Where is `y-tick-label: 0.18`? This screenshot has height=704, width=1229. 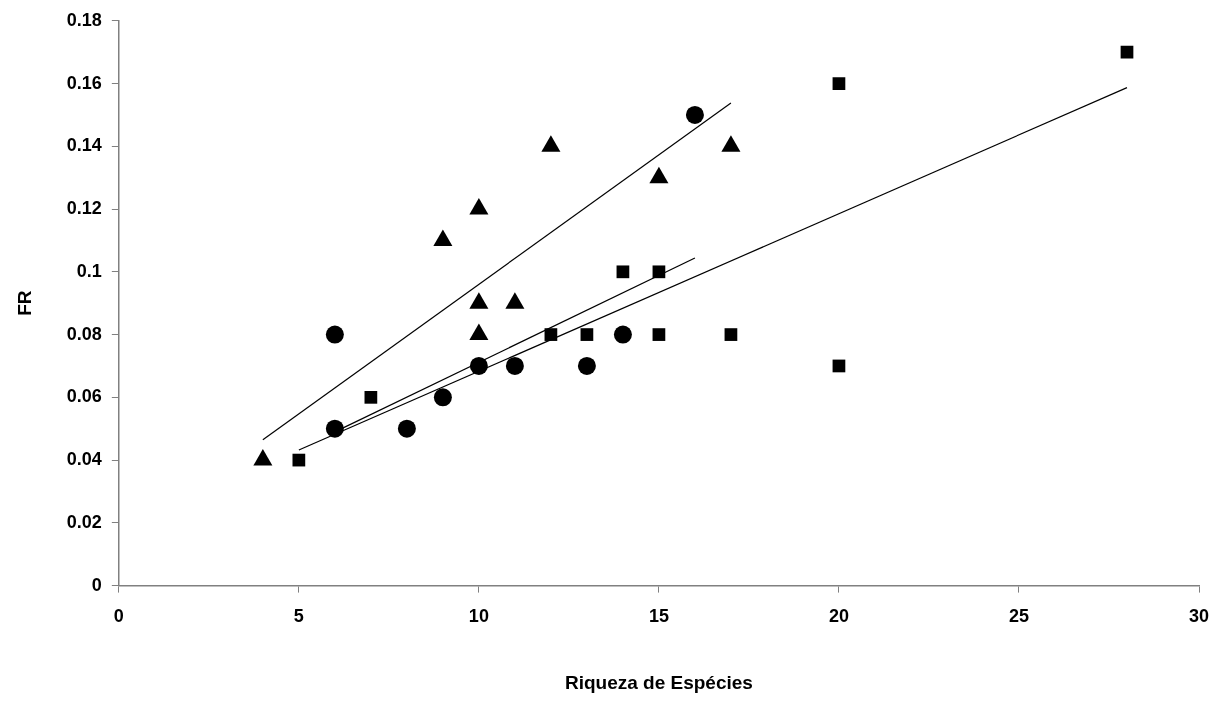 y-tick-label: 0.18 is located at coordinates (84, 19).